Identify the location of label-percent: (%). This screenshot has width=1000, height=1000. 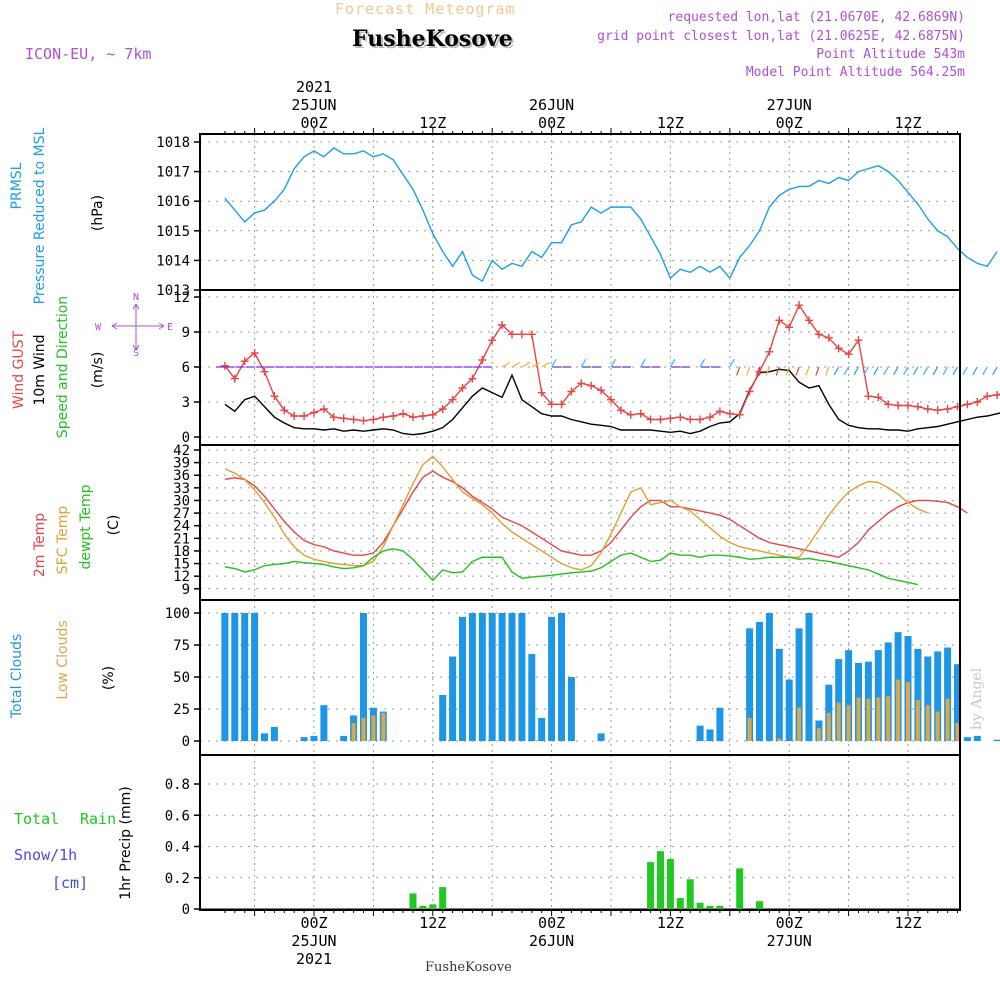
(109, 678).